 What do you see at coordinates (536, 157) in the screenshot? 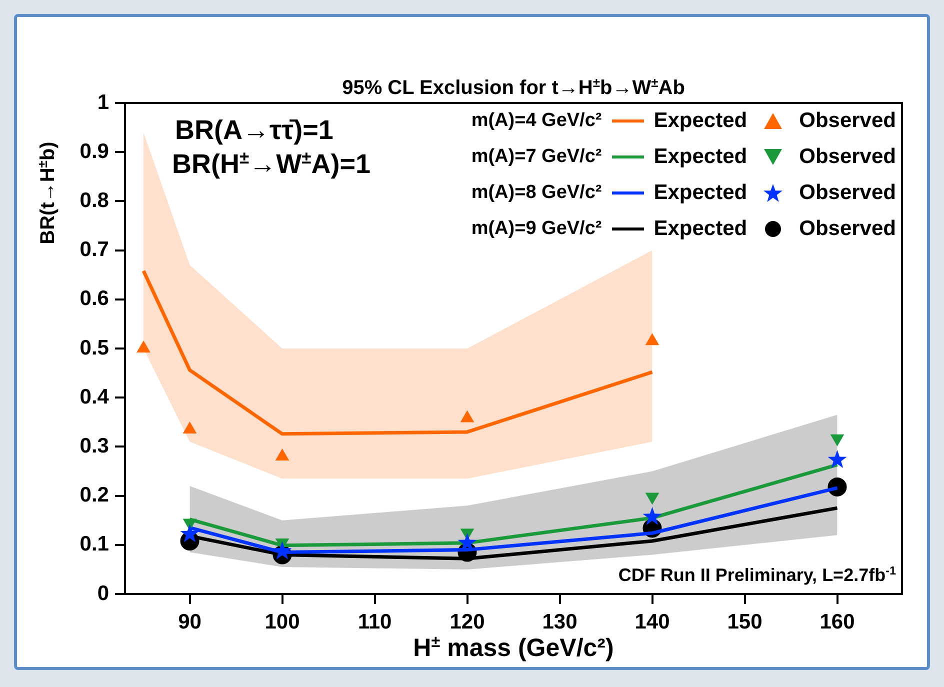
I see `annotation: m(A)=7 GeV/c²` at bounding box center [536, 157].